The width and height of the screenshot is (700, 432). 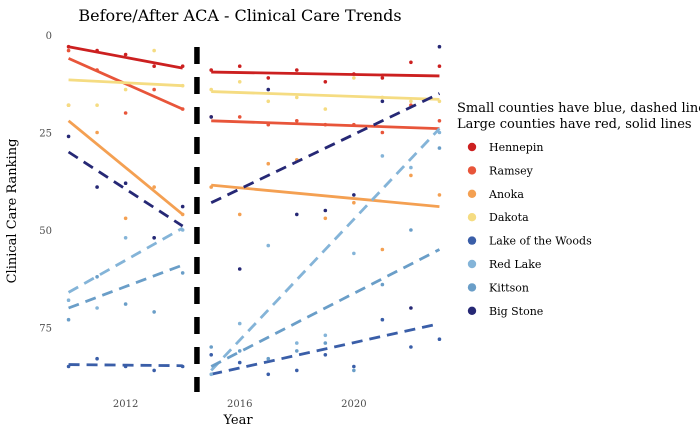 What do you see at coordinates (325, 308) in the screenshot?
I see `trend-post-line-kittson` at bounding box center [325, 308].